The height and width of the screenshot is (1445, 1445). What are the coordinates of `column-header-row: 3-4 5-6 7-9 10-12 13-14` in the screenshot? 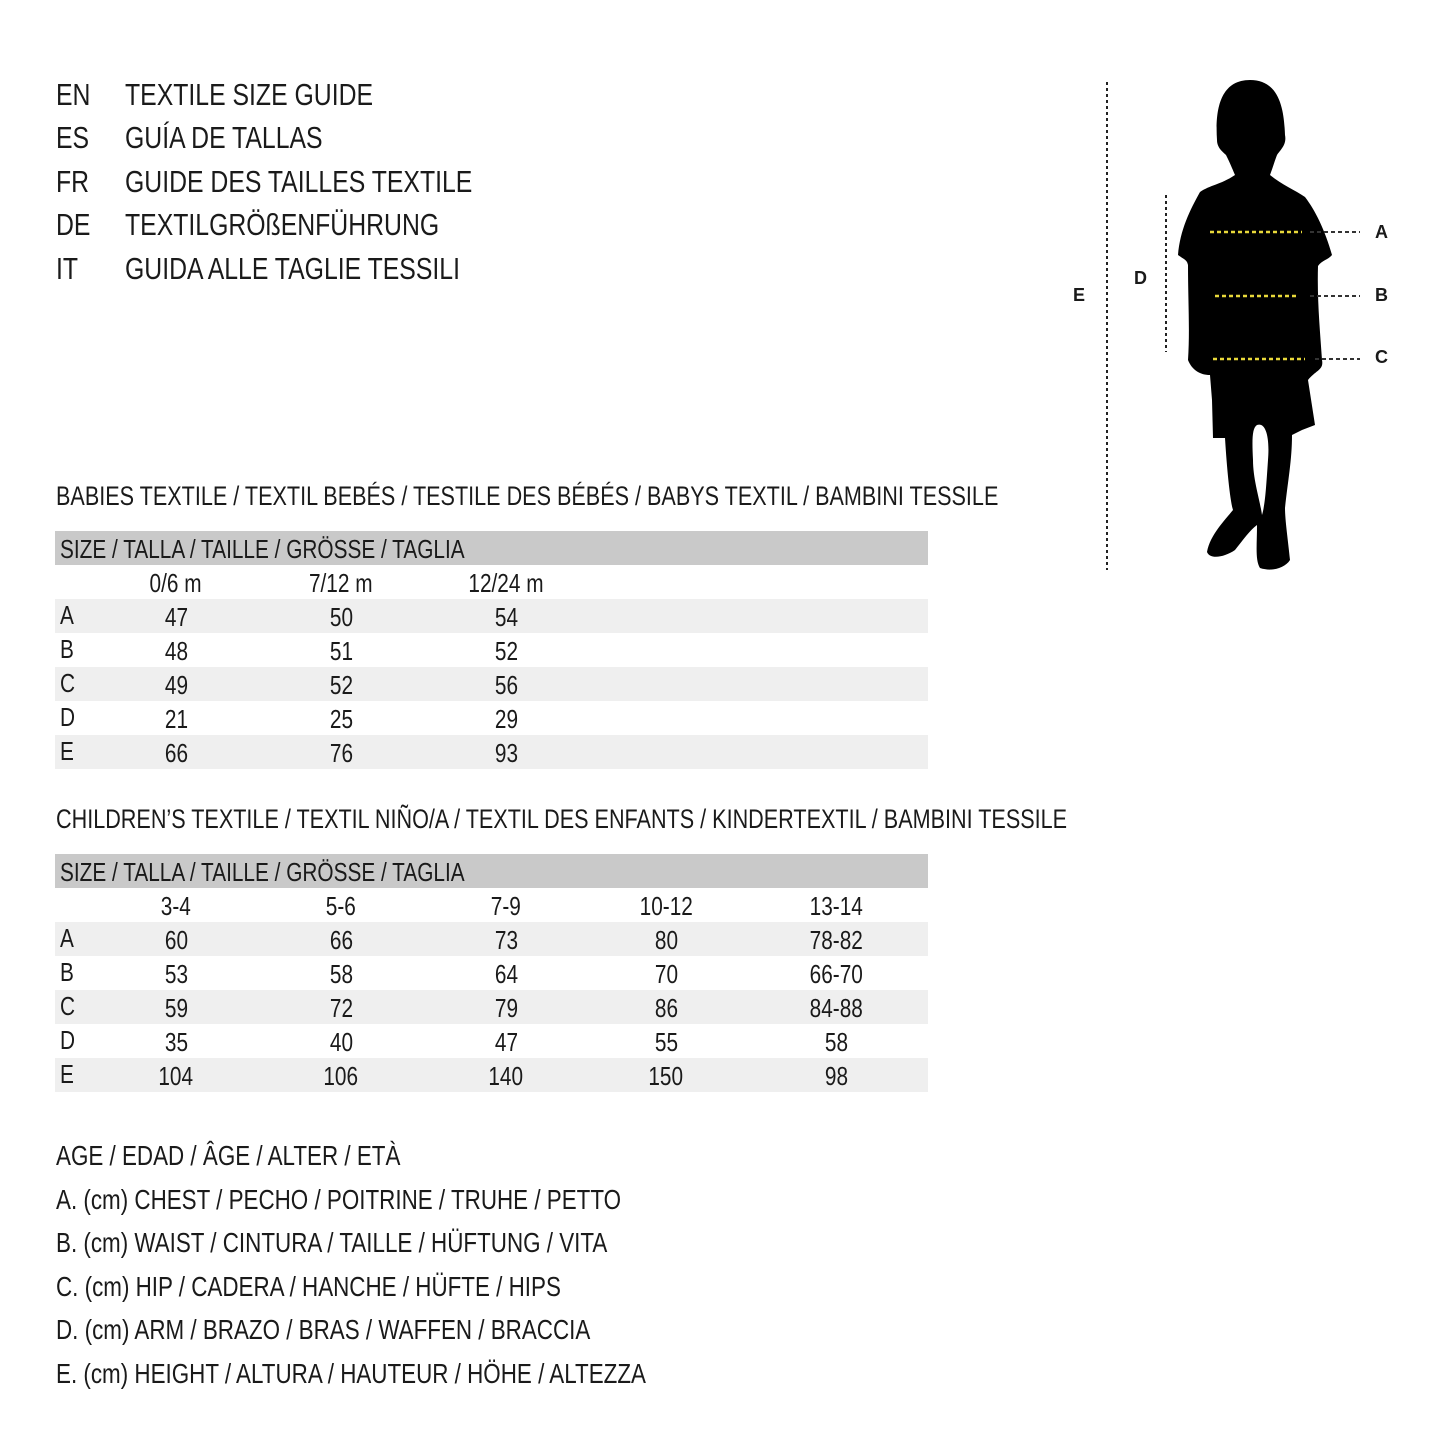 It's located at (491, 905).